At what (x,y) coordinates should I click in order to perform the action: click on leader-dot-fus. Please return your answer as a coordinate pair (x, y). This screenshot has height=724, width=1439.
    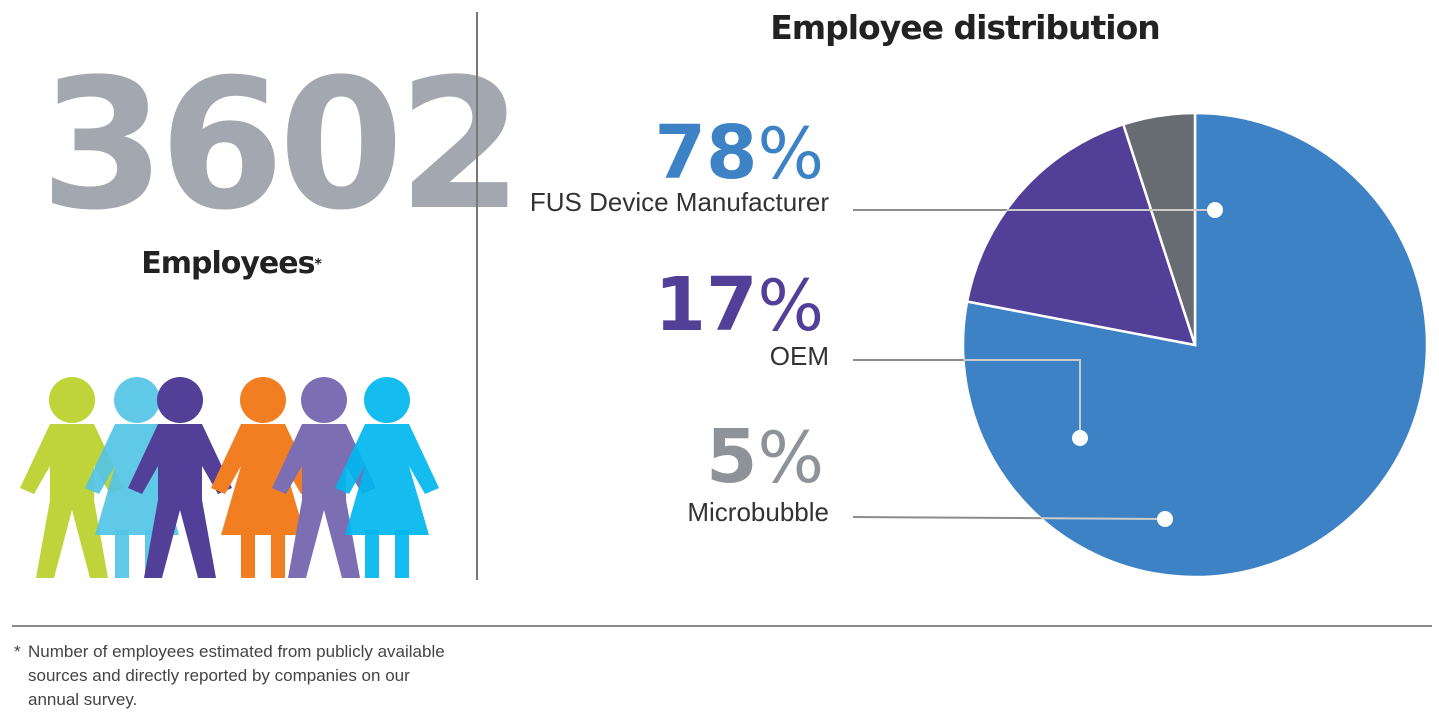
    Looking at the image, I should click on (1215, 210).